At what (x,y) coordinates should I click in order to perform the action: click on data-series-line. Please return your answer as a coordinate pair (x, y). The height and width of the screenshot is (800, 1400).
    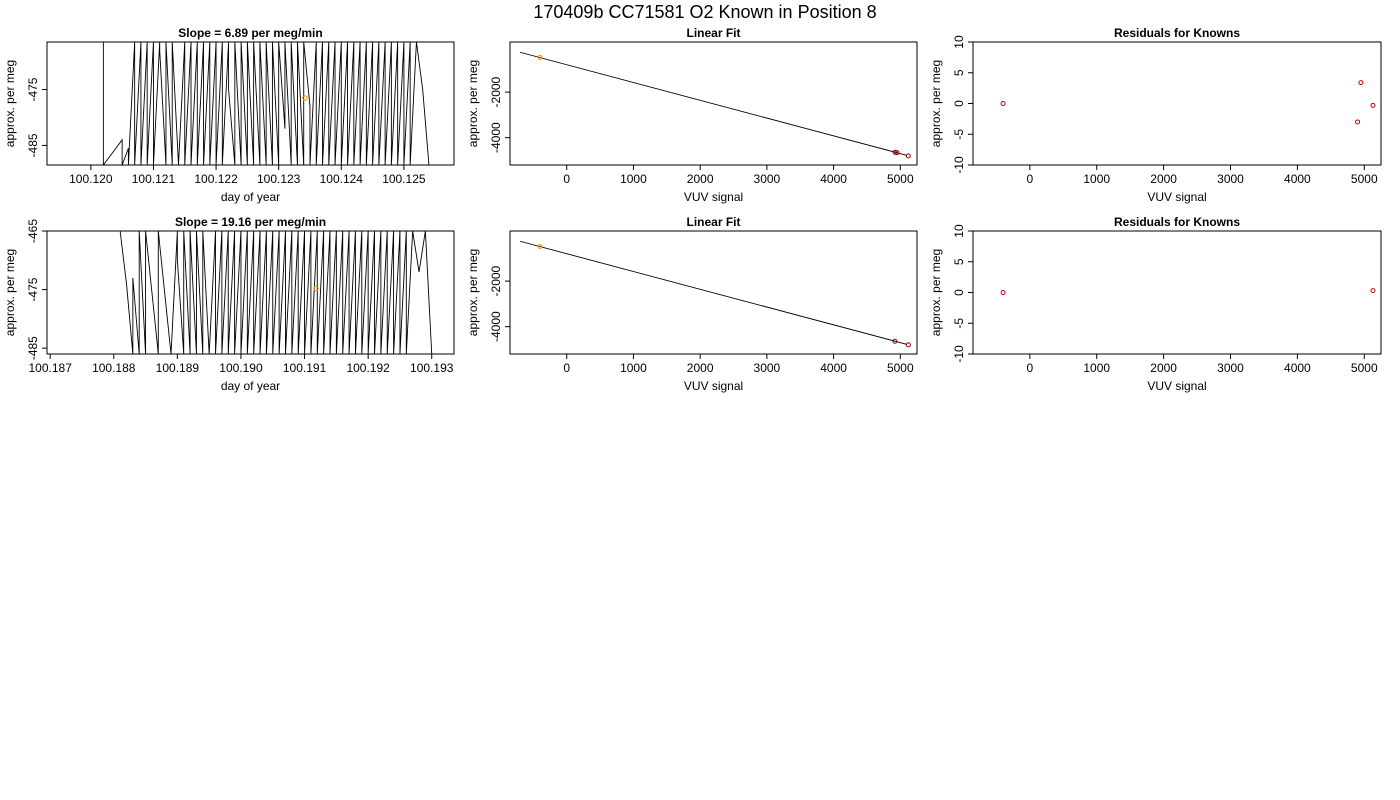
    Looking at the image, I should click on (266, 103).